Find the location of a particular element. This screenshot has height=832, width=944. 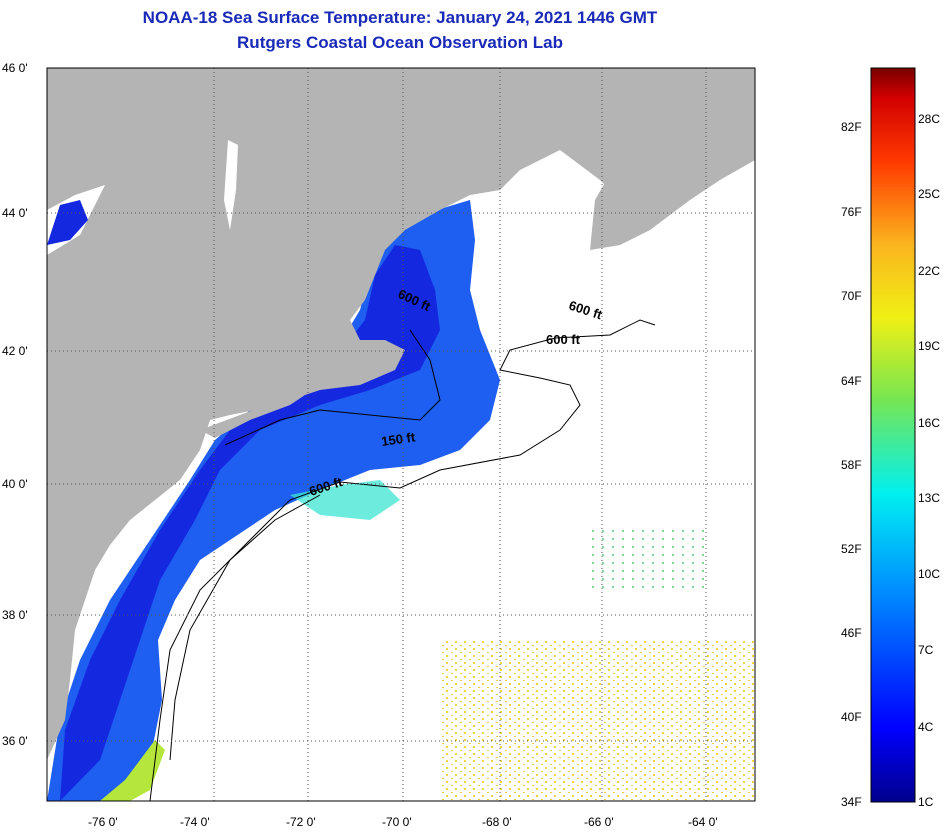

green-coastal-patch is located at coordinates (132, 770).